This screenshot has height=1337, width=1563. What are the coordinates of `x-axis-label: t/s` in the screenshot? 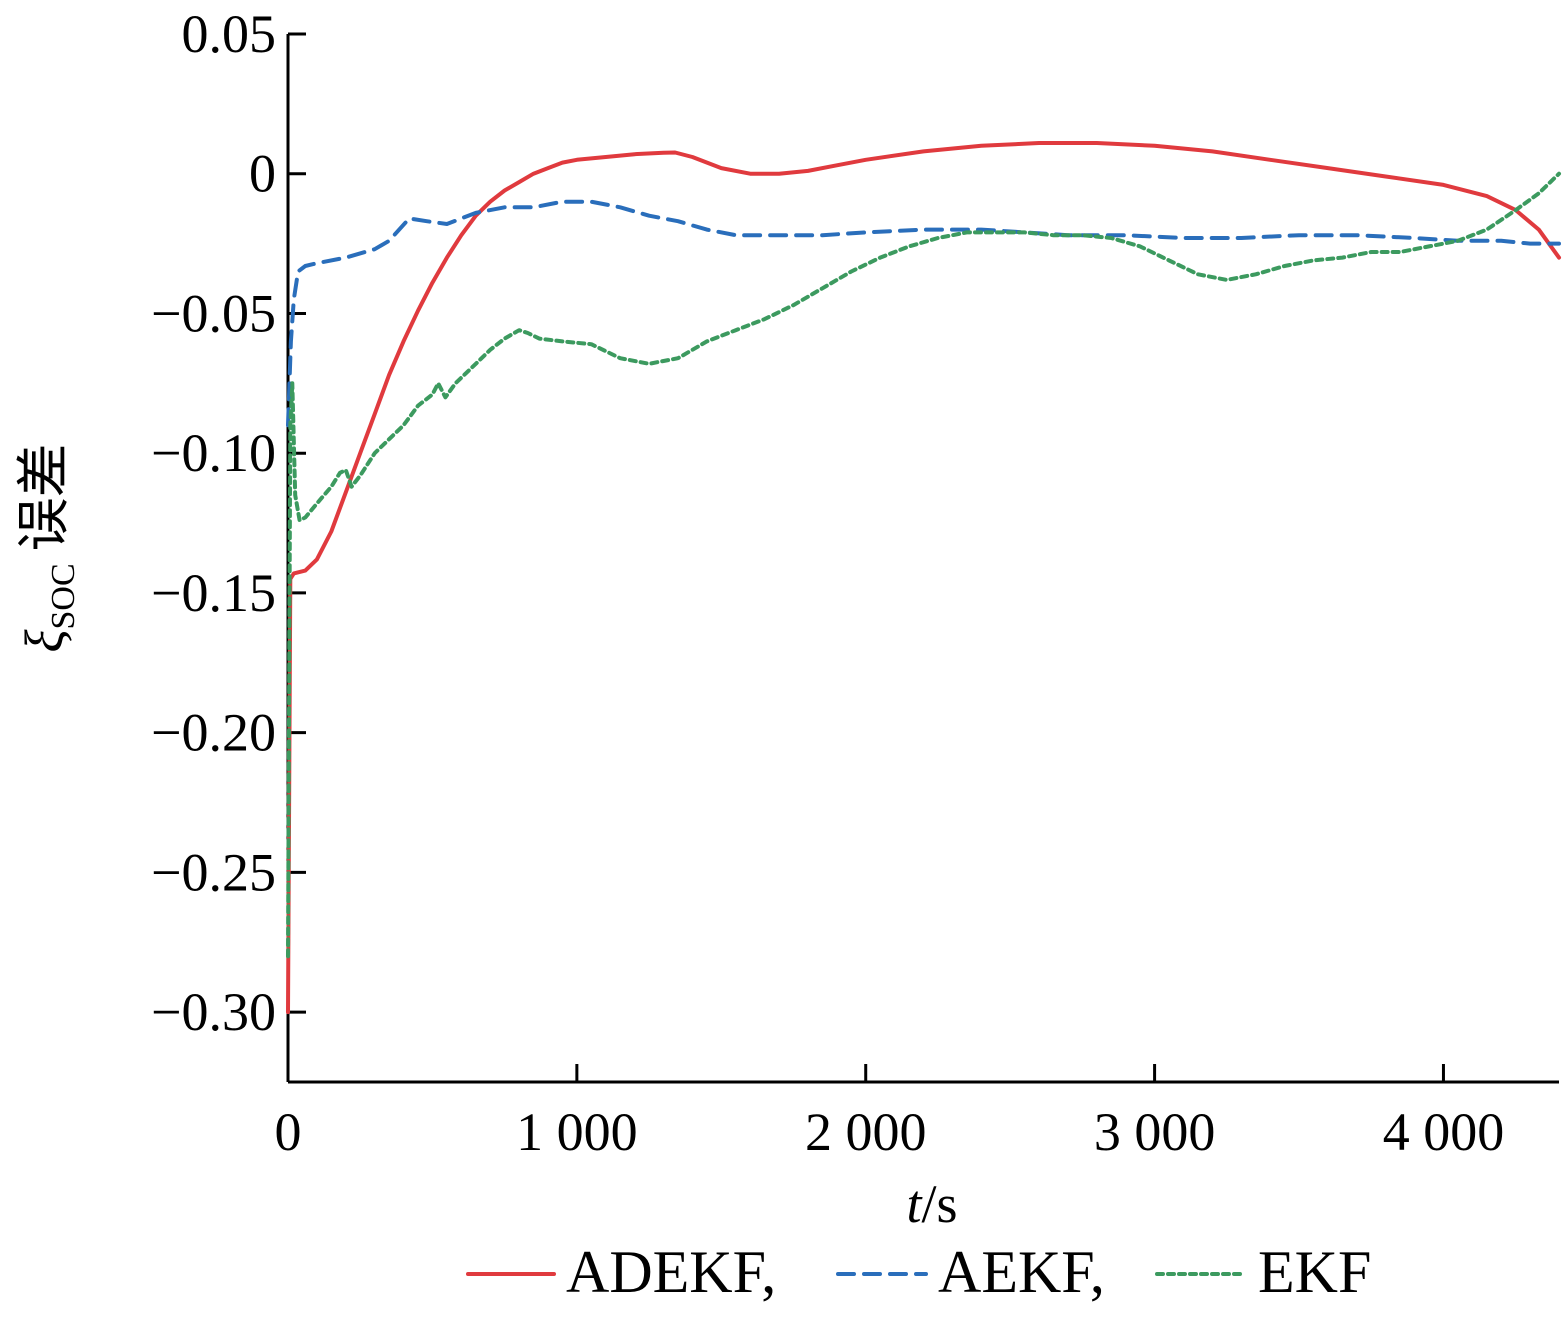 It's located at (931, 1204).